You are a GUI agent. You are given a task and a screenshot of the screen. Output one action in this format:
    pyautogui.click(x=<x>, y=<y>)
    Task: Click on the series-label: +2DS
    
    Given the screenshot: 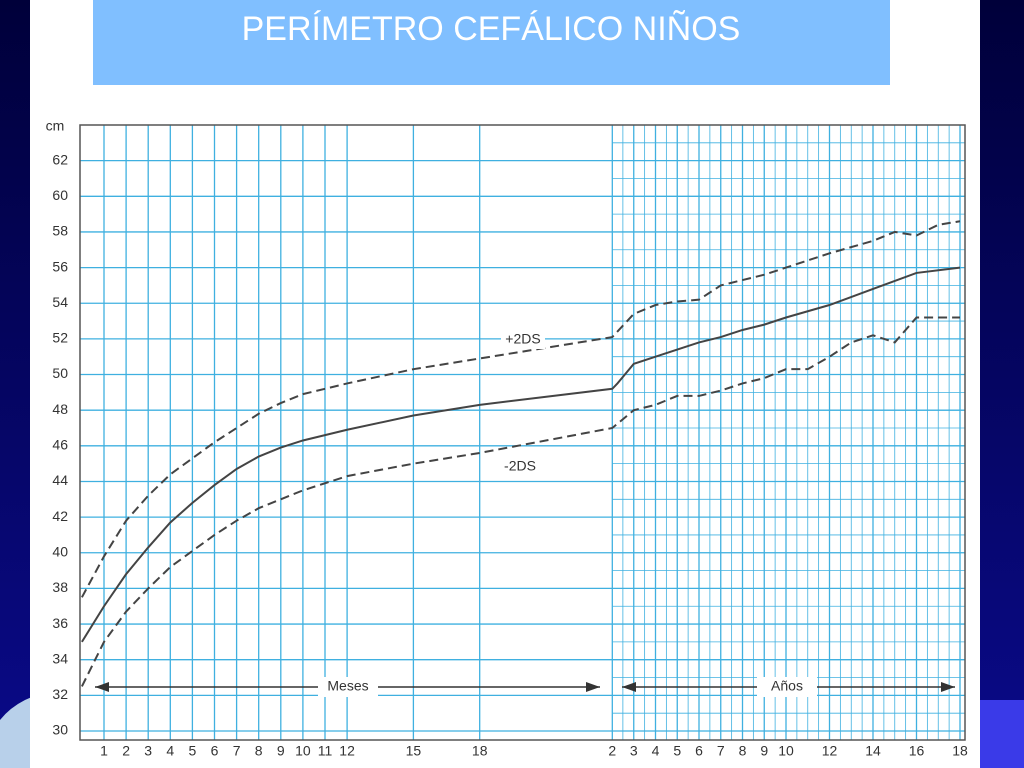 What is the action you would take?
    pyautogui.click(x=522, y=339)
    